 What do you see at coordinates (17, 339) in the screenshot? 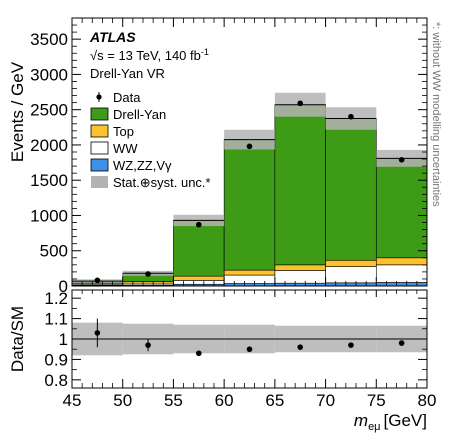
I see `ratio-y-axis-label: Data/SM` at bounding box center [17, 339].